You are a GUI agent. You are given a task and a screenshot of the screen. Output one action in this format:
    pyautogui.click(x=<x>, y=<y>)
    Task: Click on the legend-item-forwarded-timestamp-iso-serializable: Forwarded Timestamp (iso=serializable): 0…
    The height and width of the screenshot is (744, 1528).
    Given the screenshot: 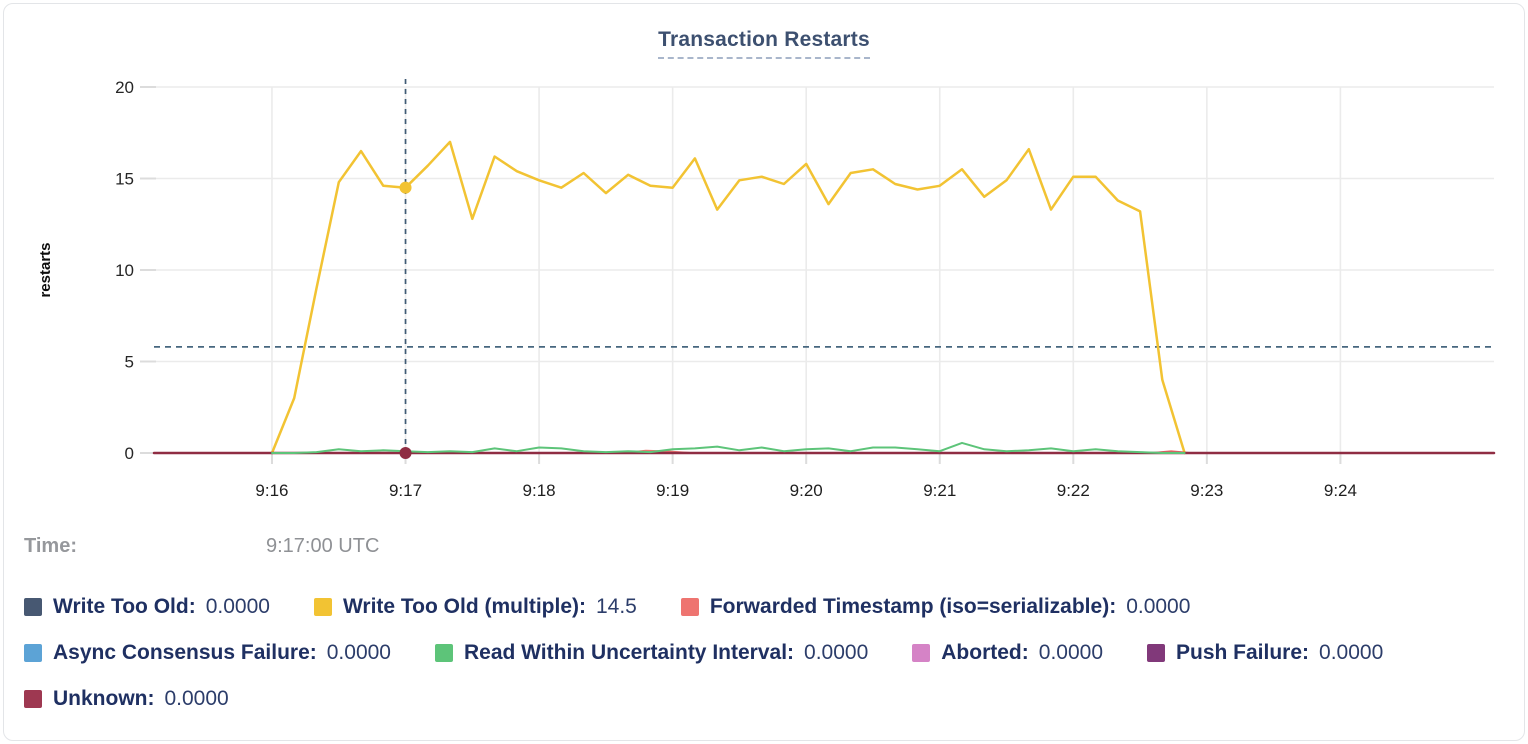 What is the action you would take?
    pyautogui.click(x=935, y=607)
    